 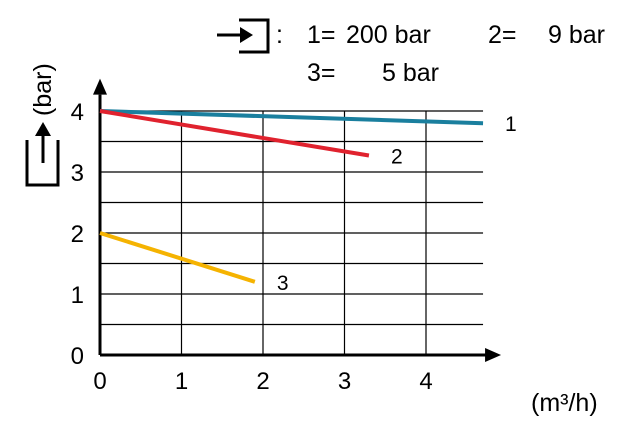 I want to click on y-tick-label: 3, so click(x=77, y=173).